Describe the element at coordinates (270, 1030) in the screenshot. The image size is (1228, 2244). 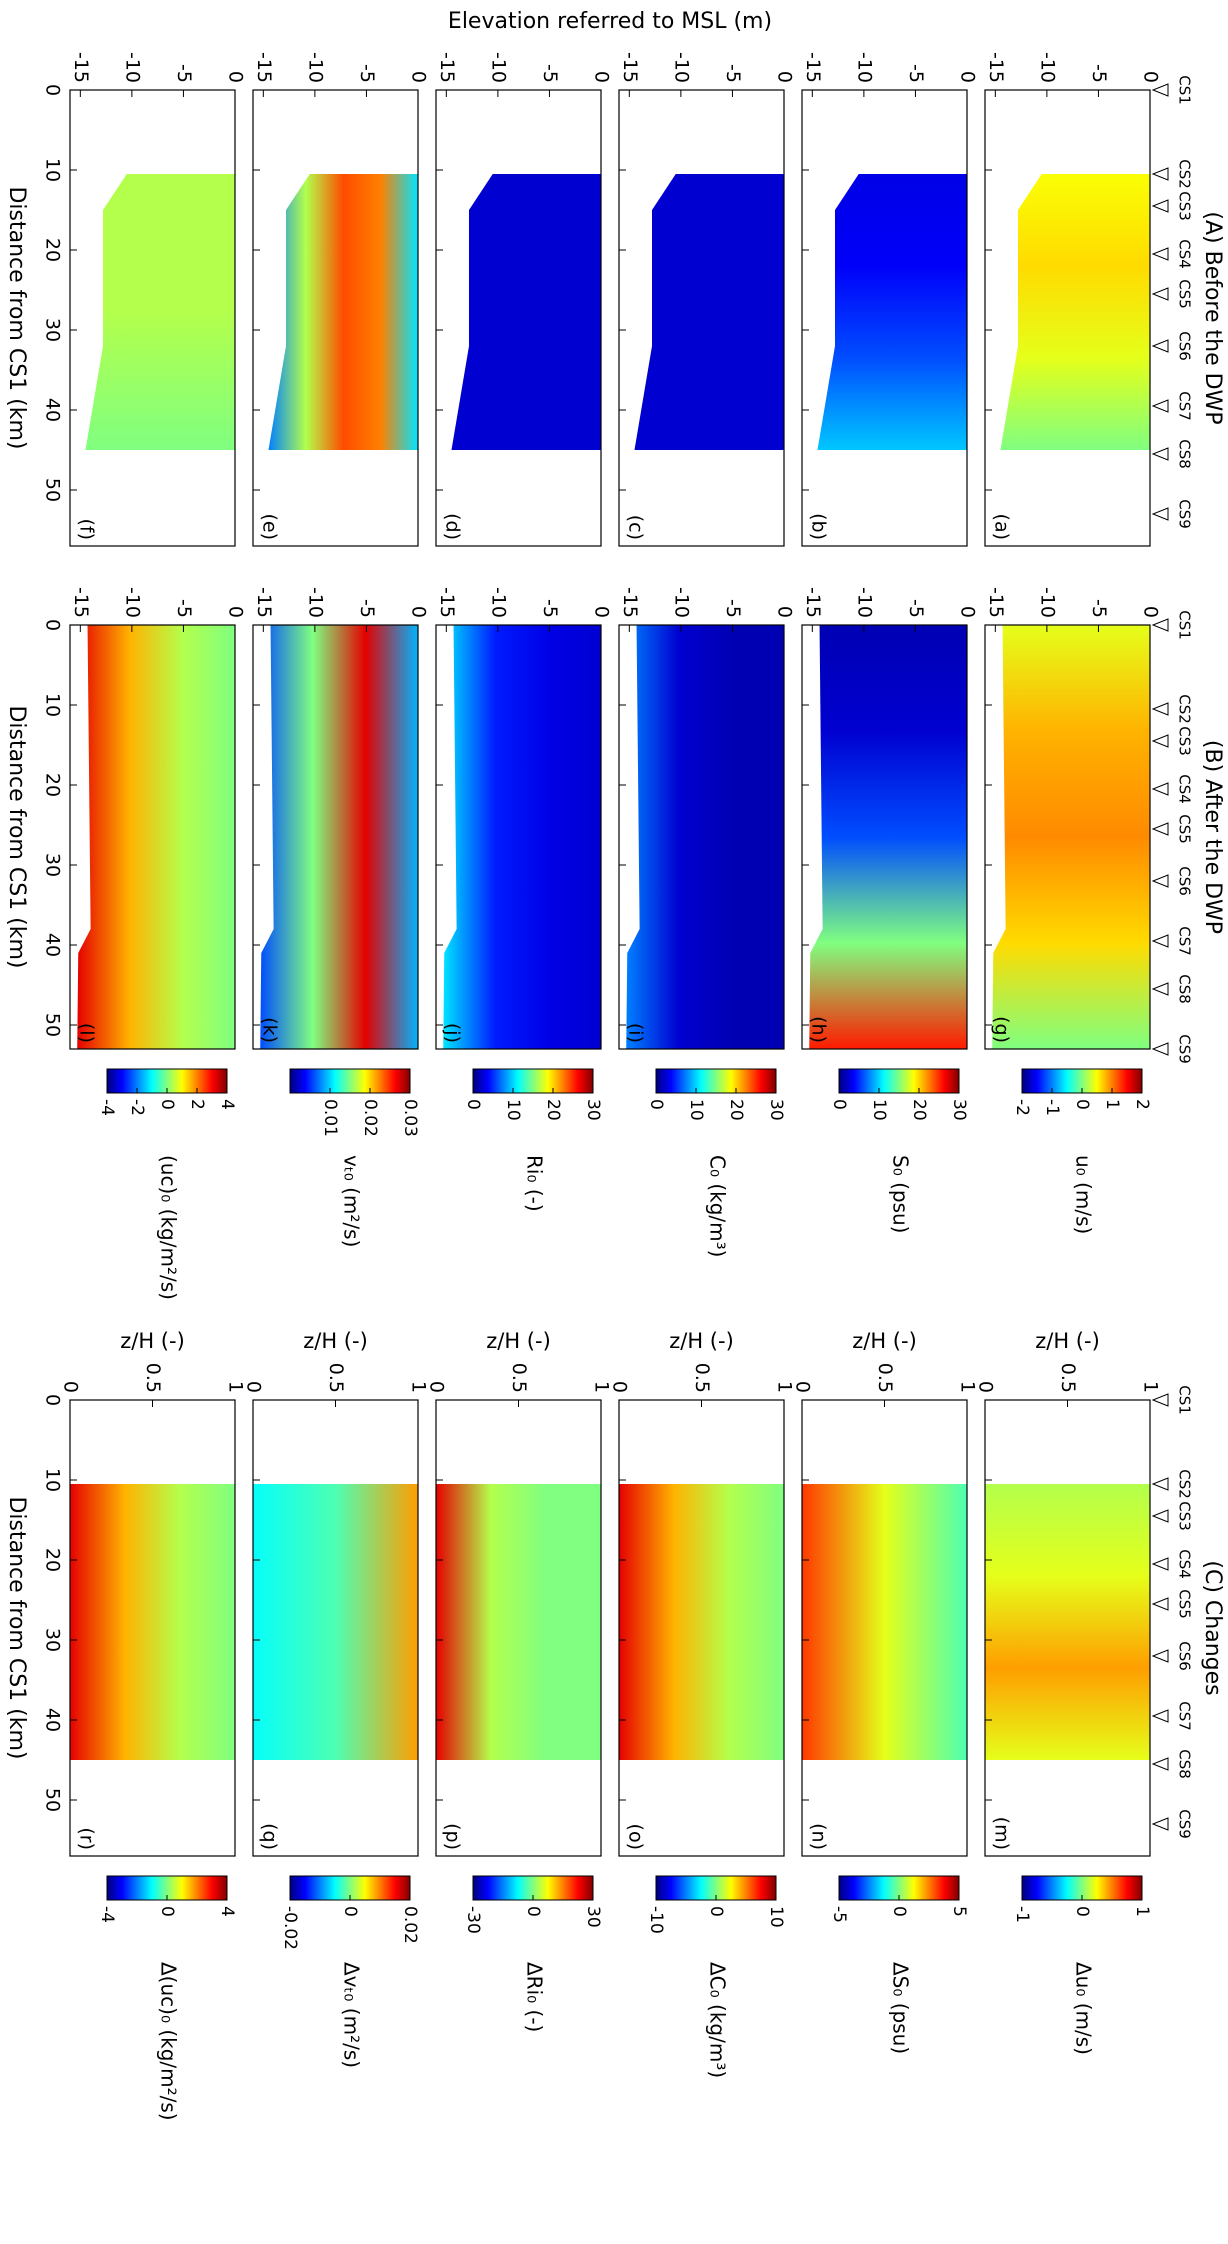
I see `panel-label: (k)` at that location.